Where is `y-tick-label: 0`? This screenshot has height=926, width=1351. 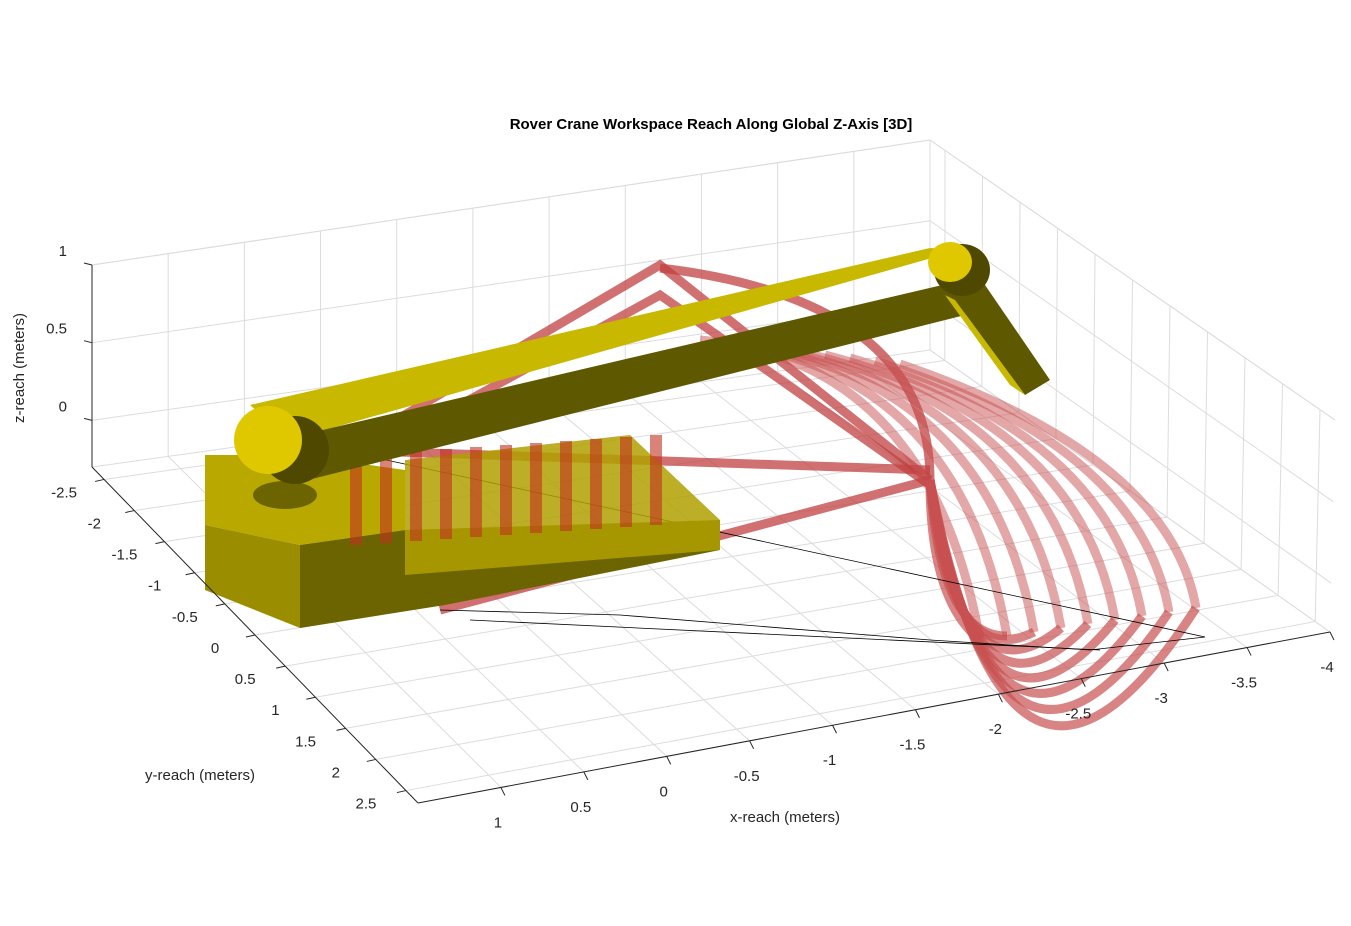 y-tick-label: 0 is located at coordinates (215, 648).